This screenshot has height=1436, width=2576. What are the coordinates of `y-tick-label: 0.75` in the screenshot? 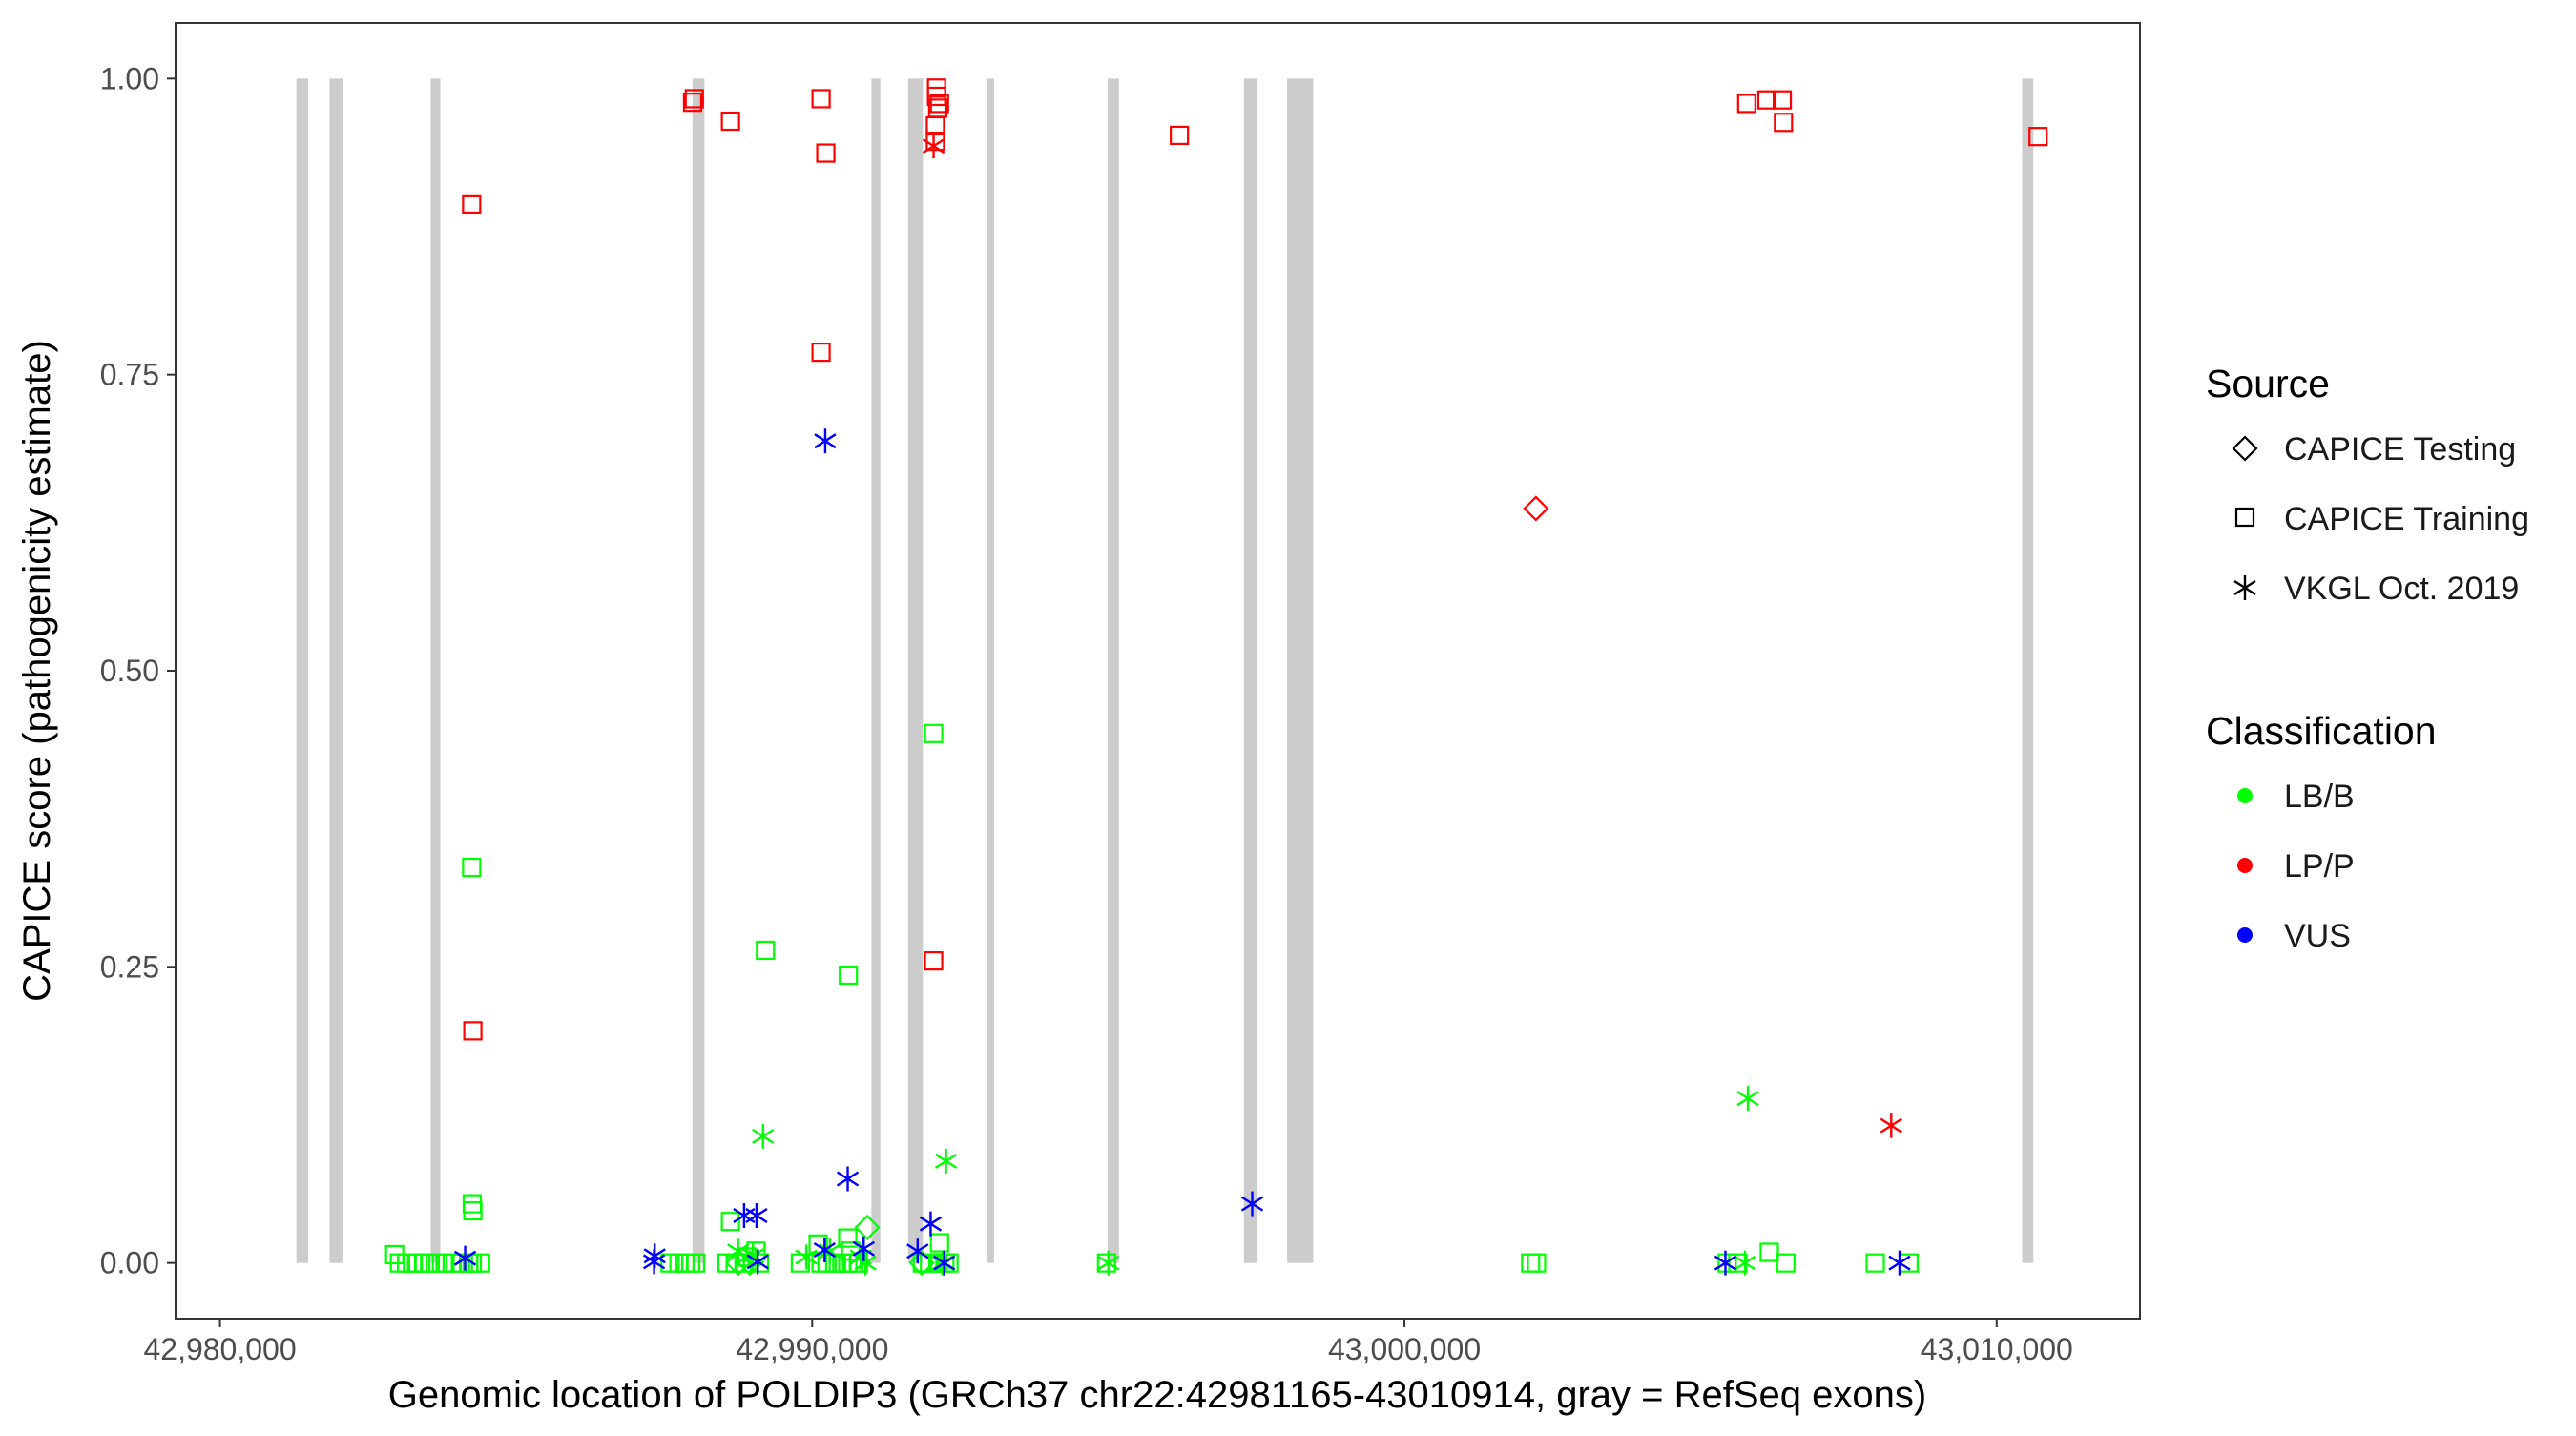 It's located at (129, 375).